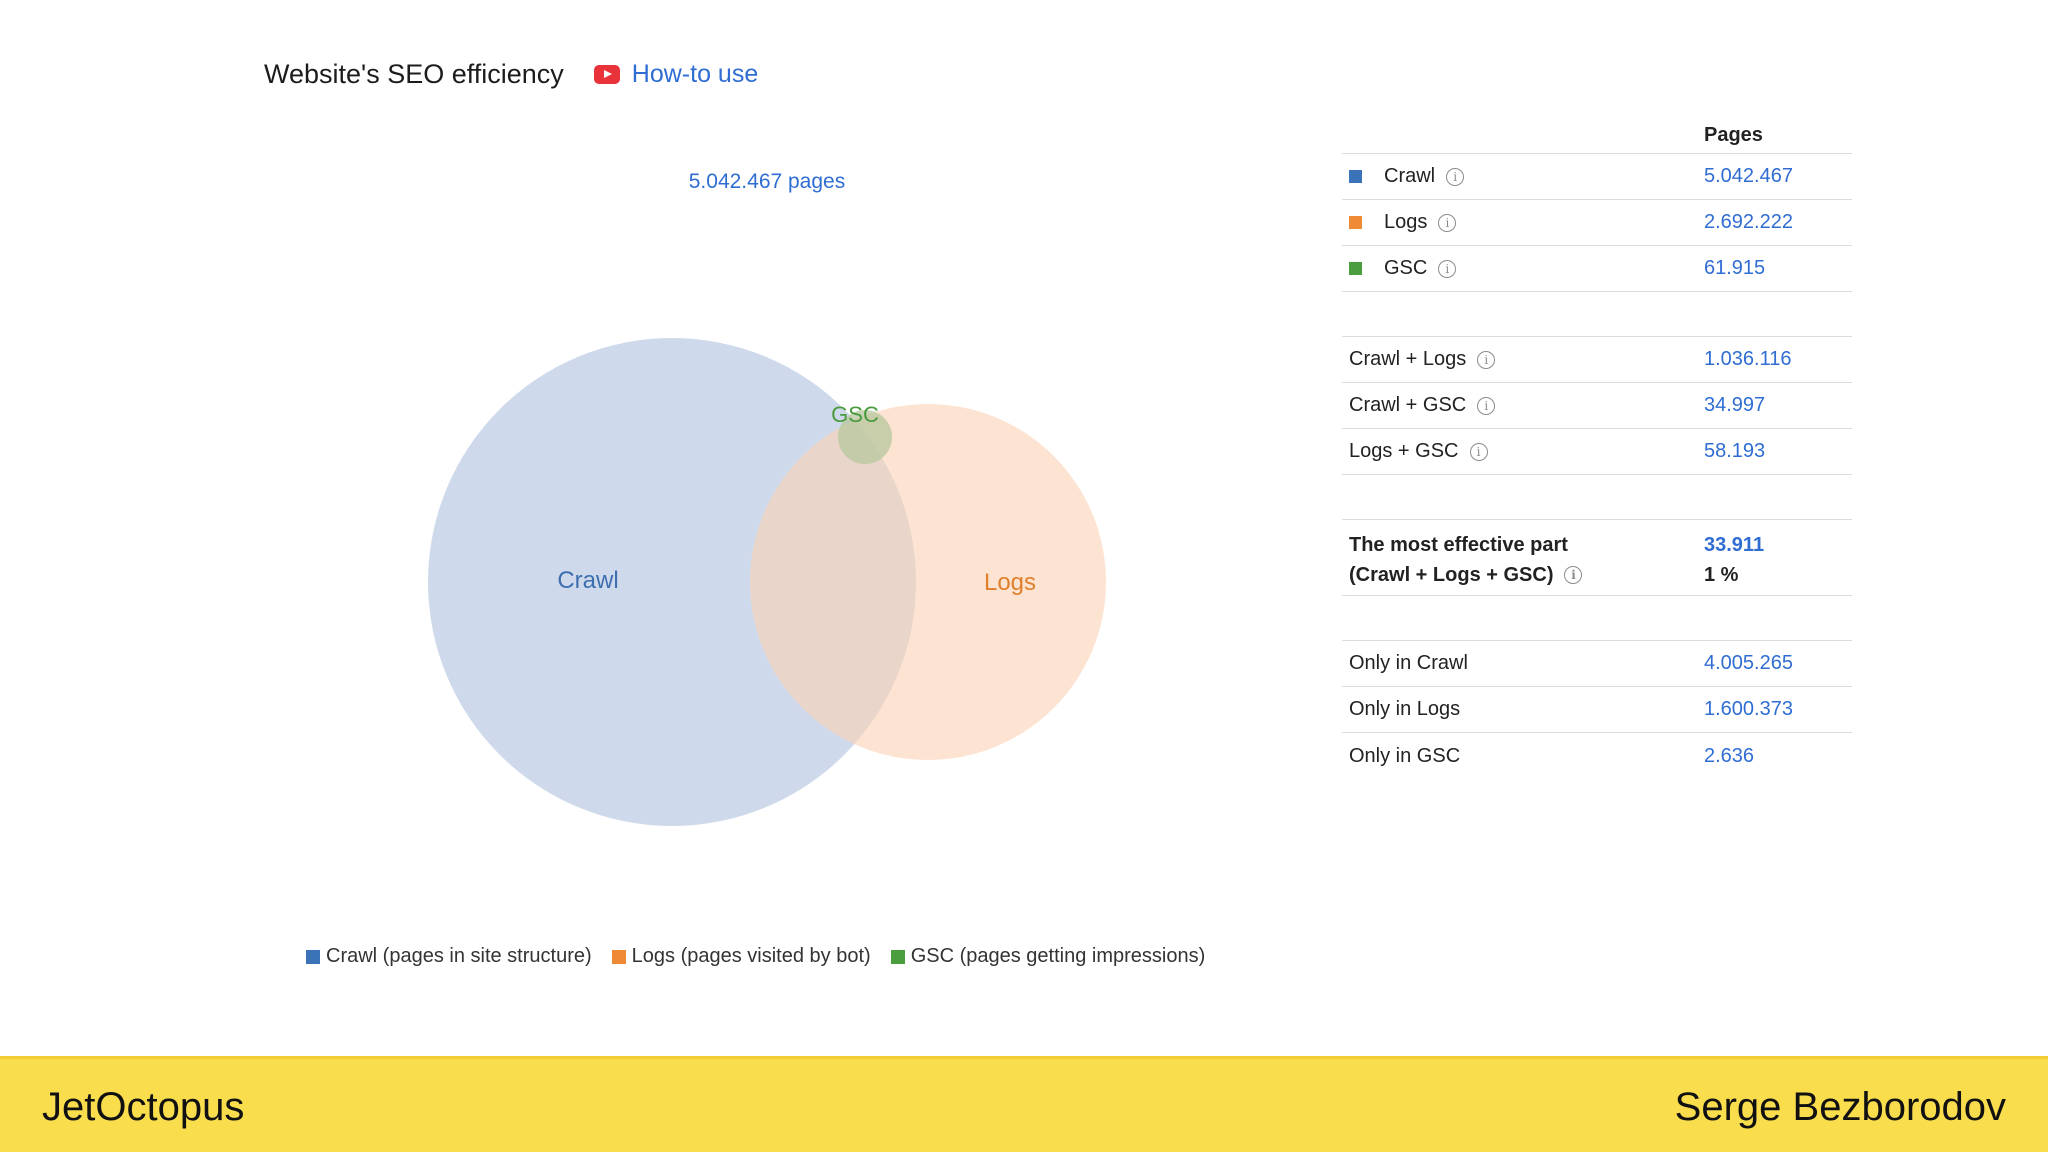  I want to click on stats-row-crawl-logs: Crawl + Logs i 1.036.116, so click(1597, 360).